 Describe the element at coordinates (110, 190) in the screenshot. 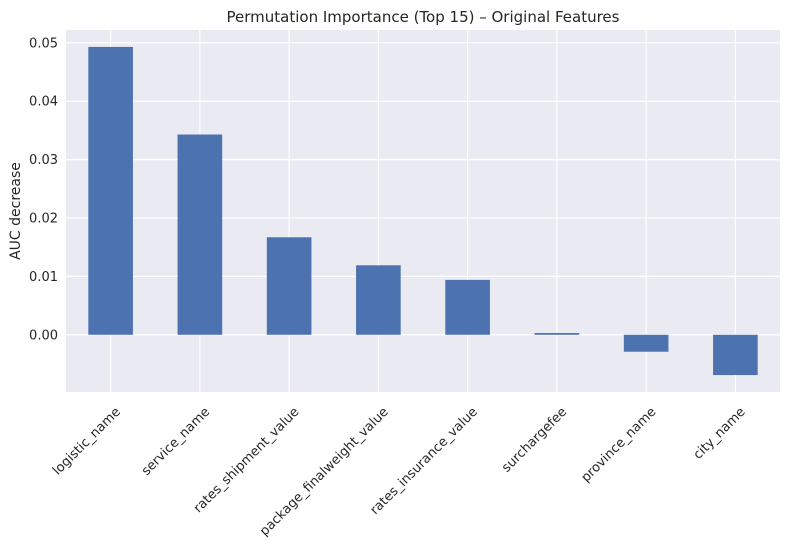

I see `bar-logistic-name` at that location.